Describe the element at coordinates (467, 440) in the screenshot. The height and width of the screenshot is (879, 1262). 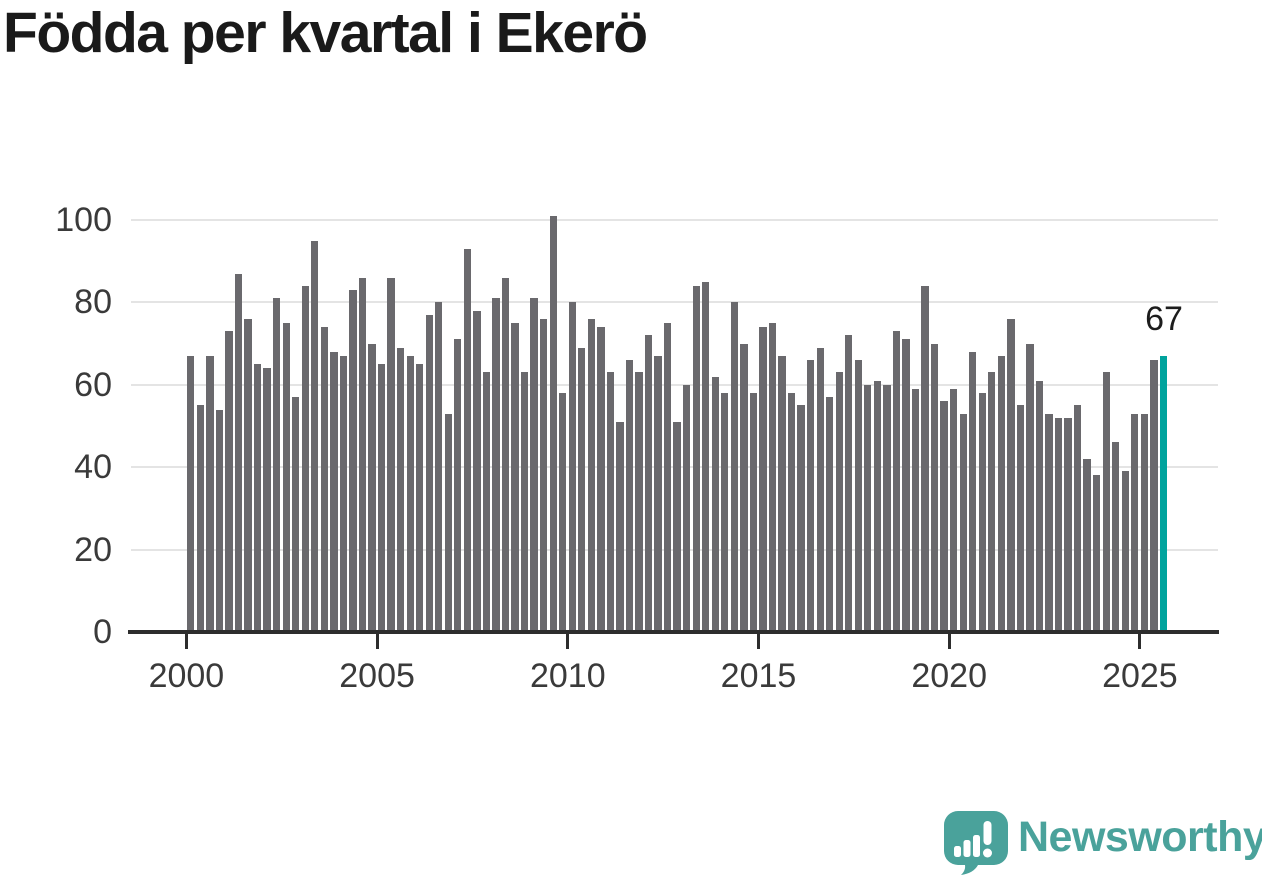
I see `bar-2007-q2` at that location.